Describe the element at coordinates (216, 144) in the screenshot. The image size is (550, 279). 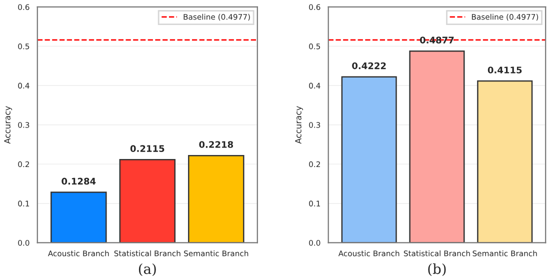
I see `data-label: 0.2218` at that location.